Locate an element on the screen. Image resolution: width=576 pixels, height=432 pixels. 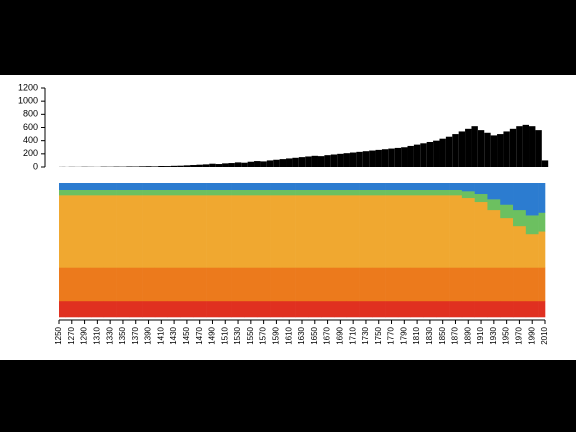
x-tick-label: 1670 is located at coordinates (327, 335).